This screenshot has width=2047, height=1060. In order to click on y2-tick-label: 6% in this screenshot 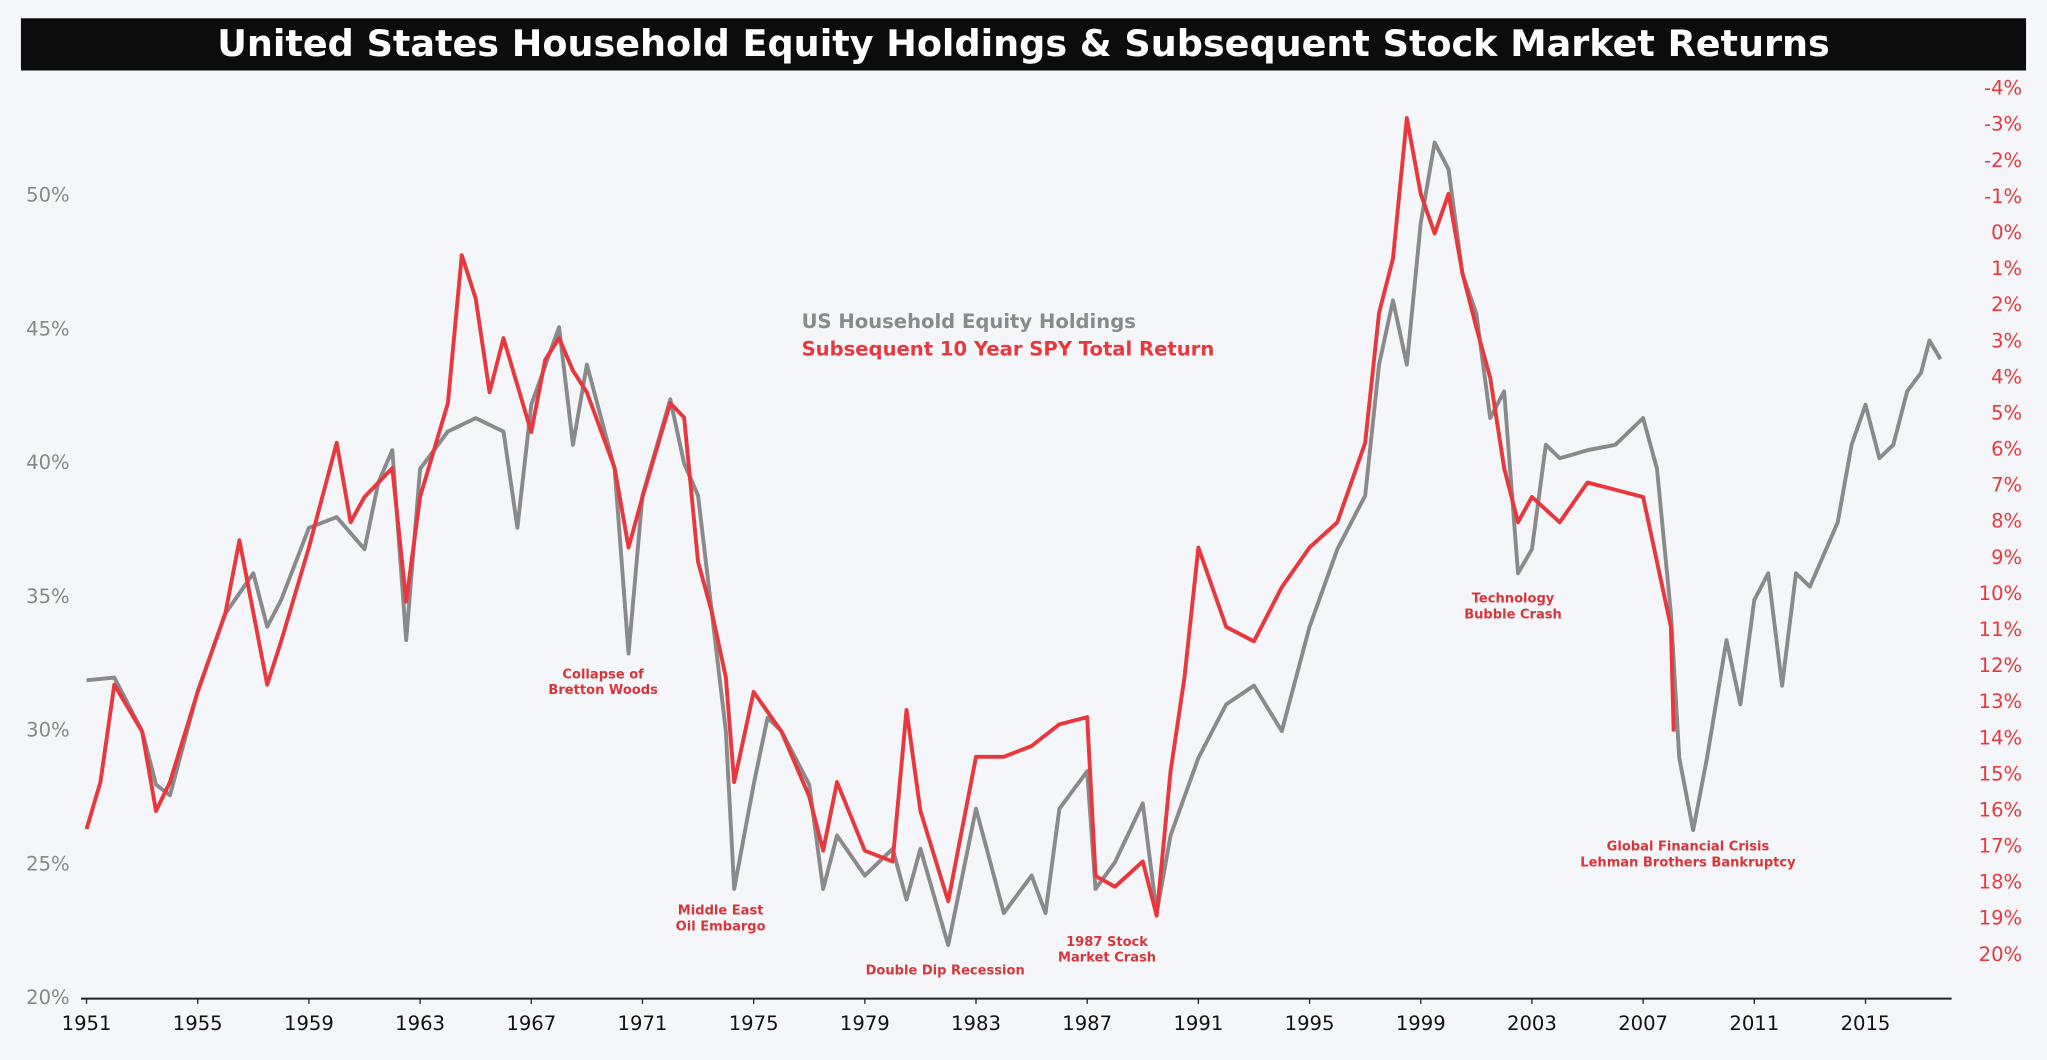, I will do `click(2006, 449)`.